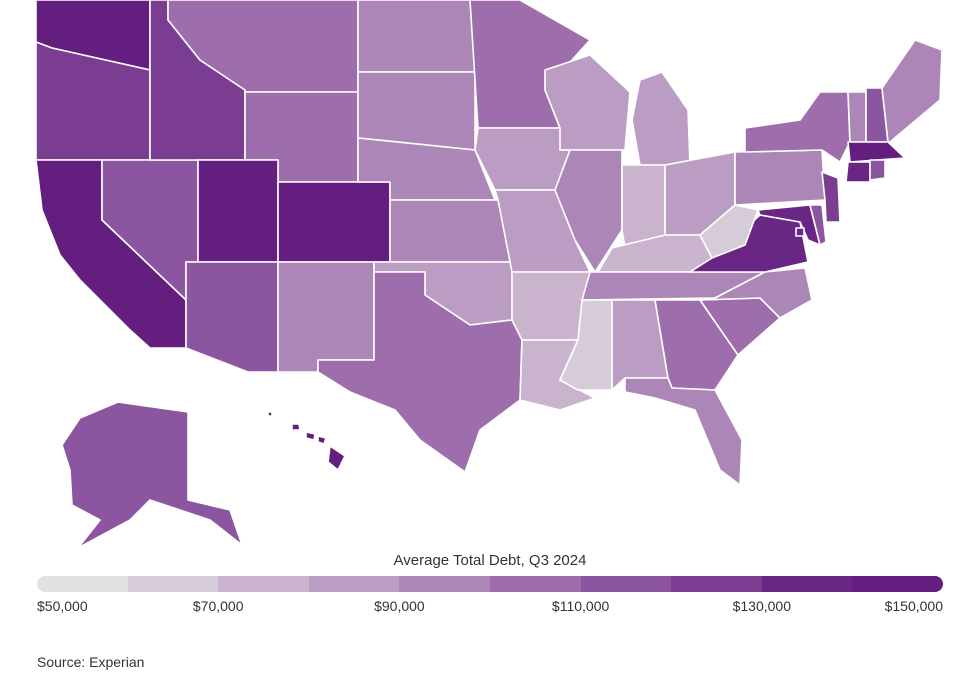 The image size is (980, 699). I want to click on state-hi, so click(306, 441).